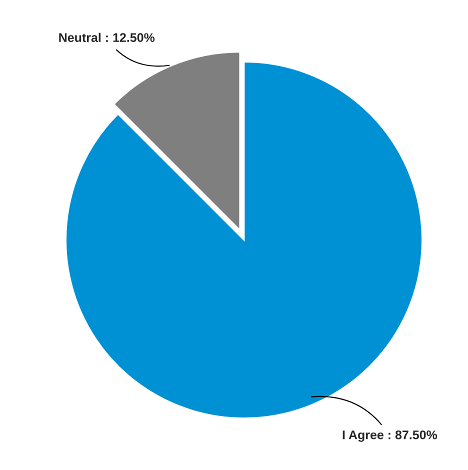  Describe the element at coordinates (390, 436) in the screenshot. I see `slice-label: I Agree : 87.50%` at that location.